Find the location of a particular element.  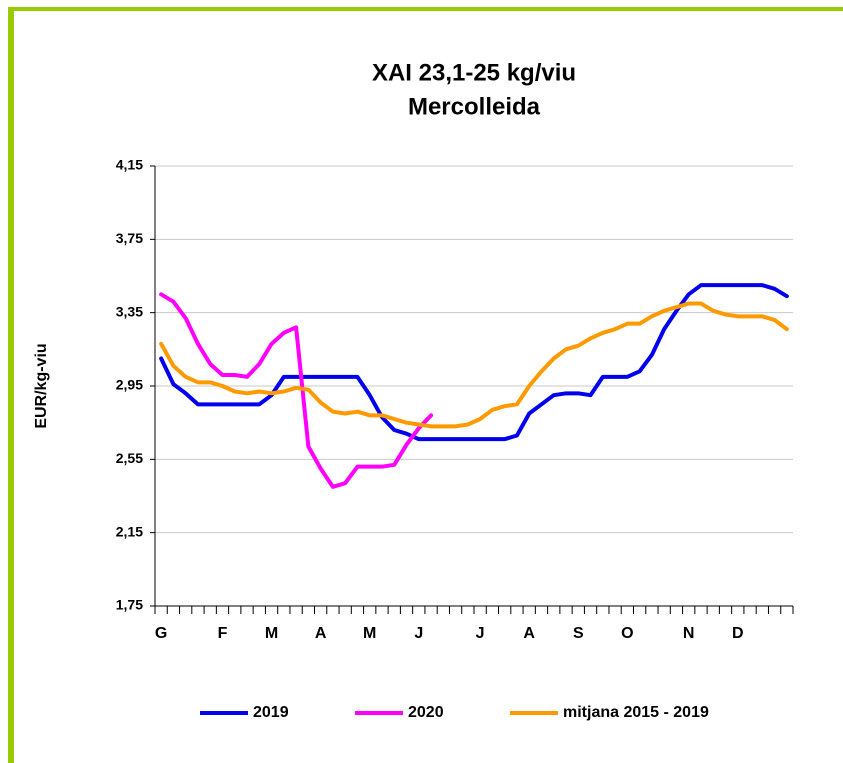

frame-left is located at coordinates (11, 385).